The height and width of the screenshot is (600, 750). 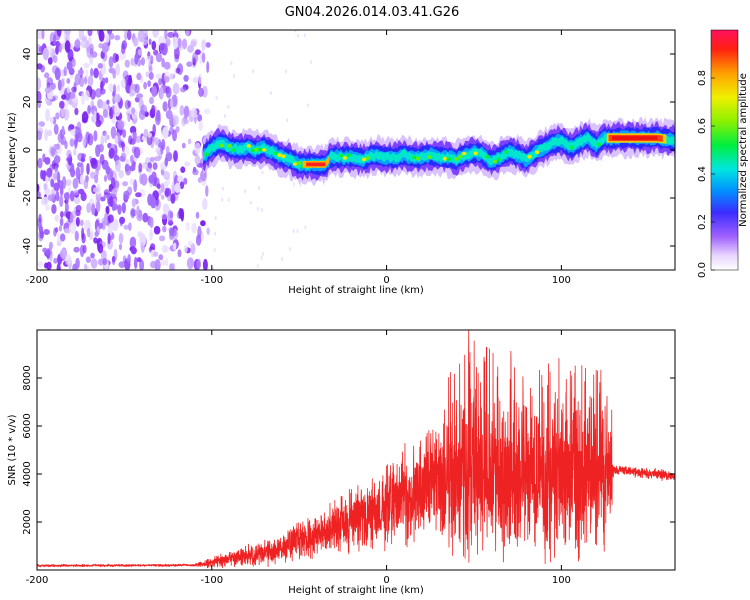 What do you see at coordinates (724, 150) in the screenshot?
I see `colorbar-gradient` at bounding box center [724, 150].